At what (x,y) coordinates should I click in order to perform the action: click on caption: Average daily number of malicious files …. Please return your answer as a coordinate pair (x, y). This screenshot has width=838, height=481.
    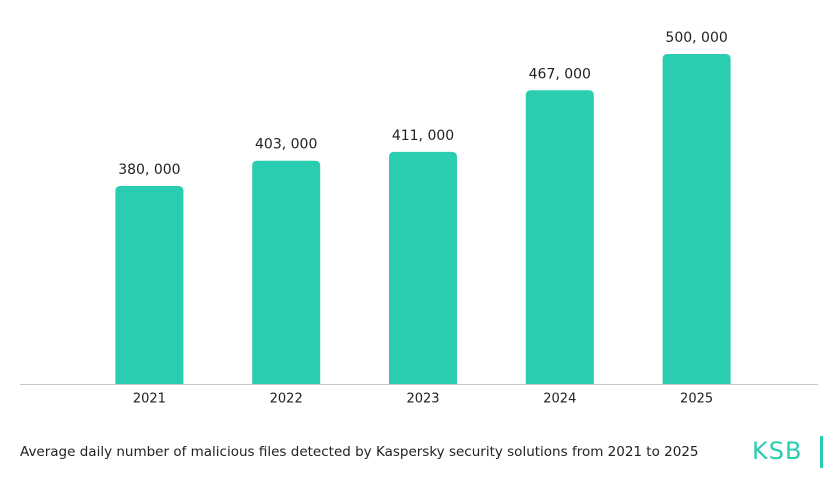
    Looking at the image, I should click on (359, 452).